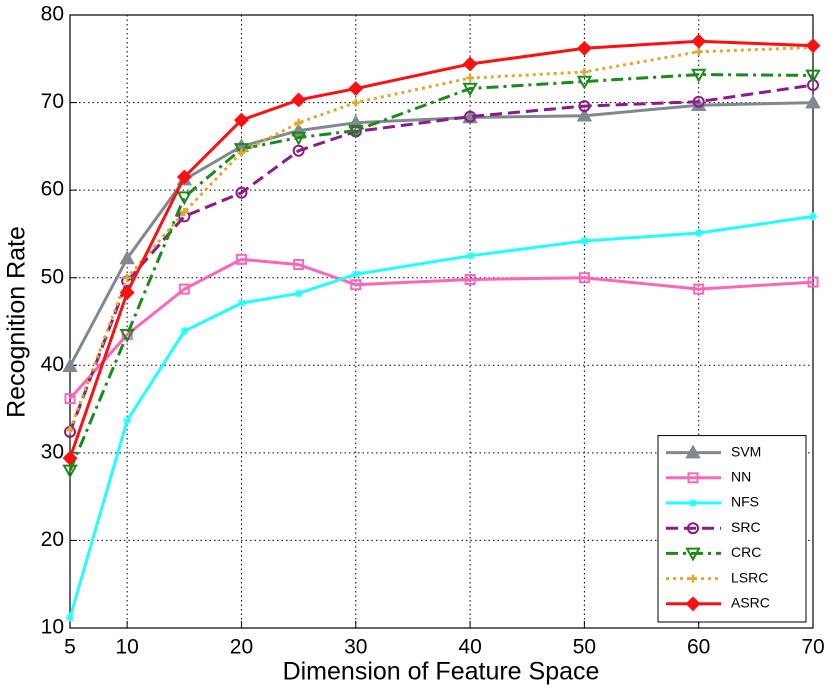  What do you see at coordinates (741, 477) in the screenshot?
I see `legend-label: NN` at bounding box center [741, 477].